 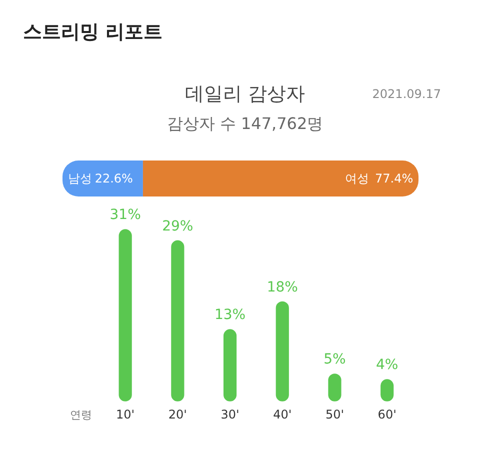 What do you see at coordinates (245, 124) in the screenshot?
I see `chart-subtitle: 감상자 수 147,762명` at bounding box center [245, 124].